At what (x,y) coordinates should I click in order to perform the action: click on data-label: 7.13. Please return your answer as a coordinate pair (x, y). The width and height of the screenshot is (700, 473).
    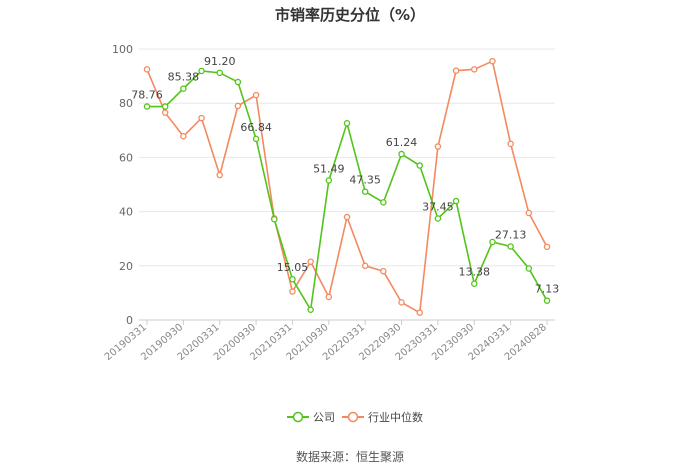
    Looking at the image, I should click on (547, 289).